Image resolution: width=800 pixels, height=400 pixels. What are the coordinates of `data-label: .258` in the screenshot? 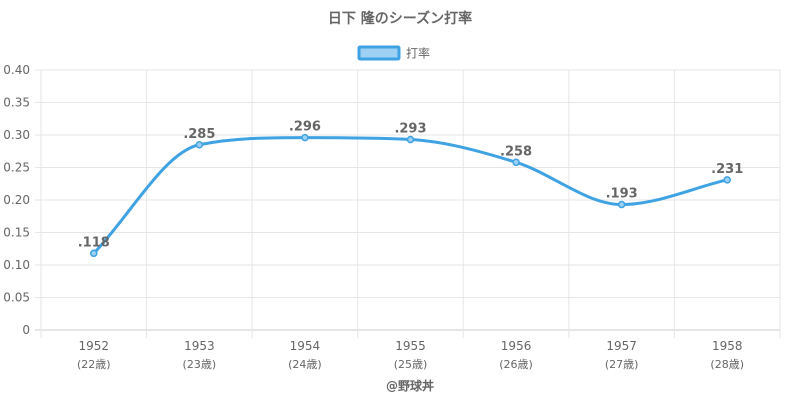 It's located at (516, 151).